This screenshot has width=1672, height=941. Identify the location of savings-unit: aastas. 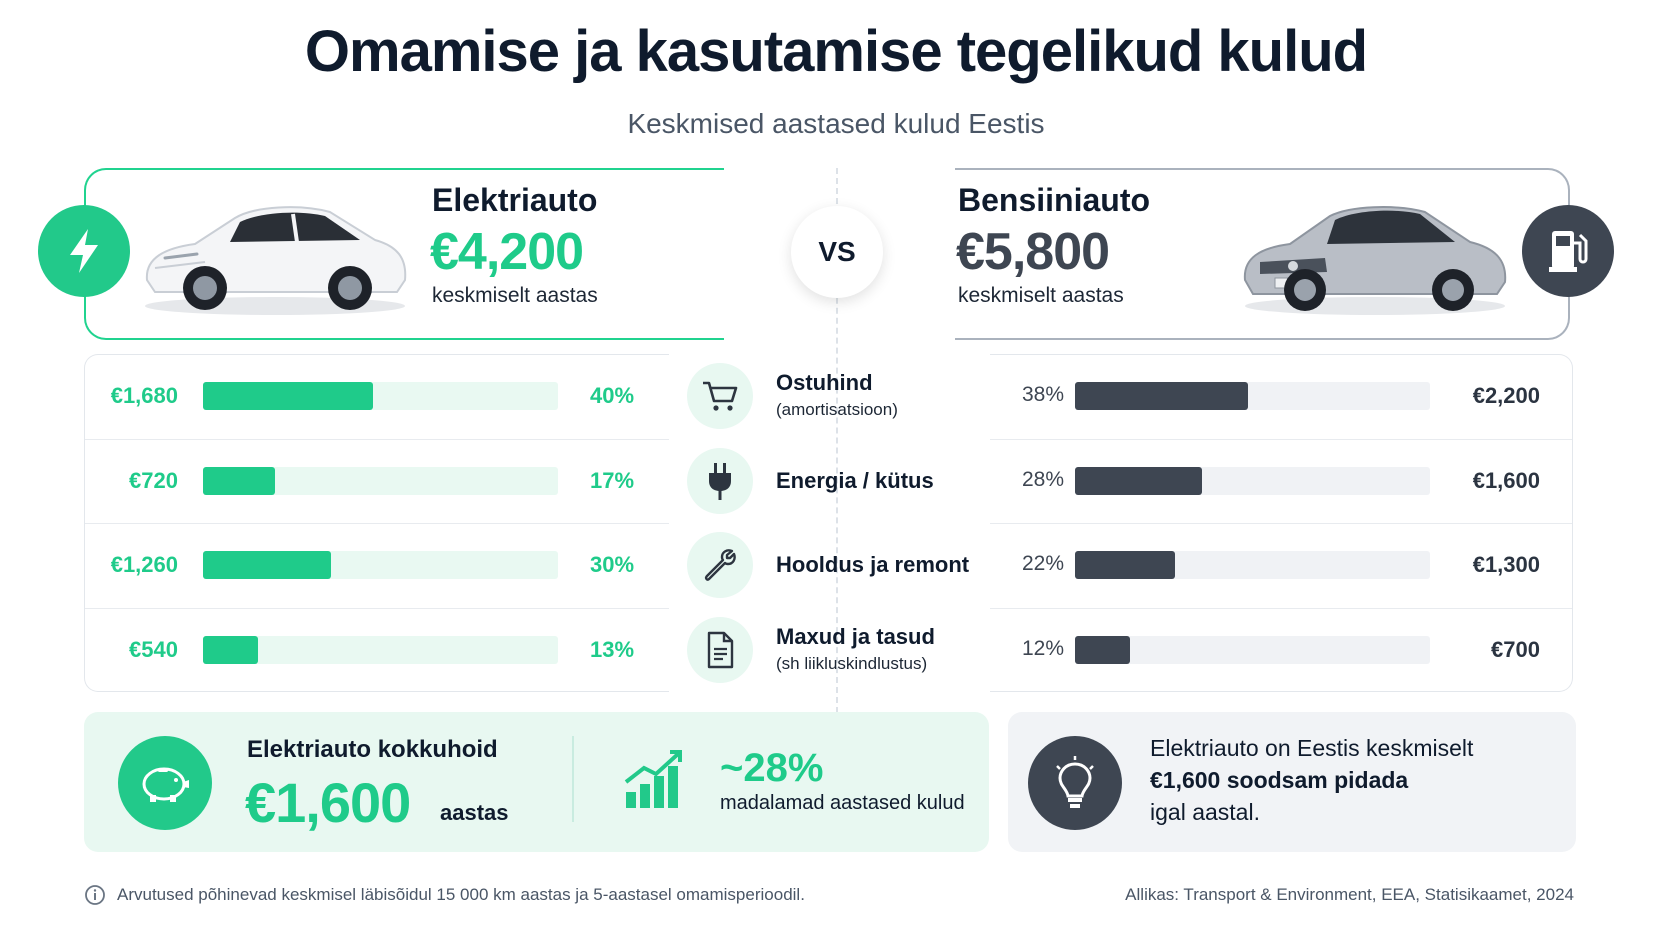
(474, 812).